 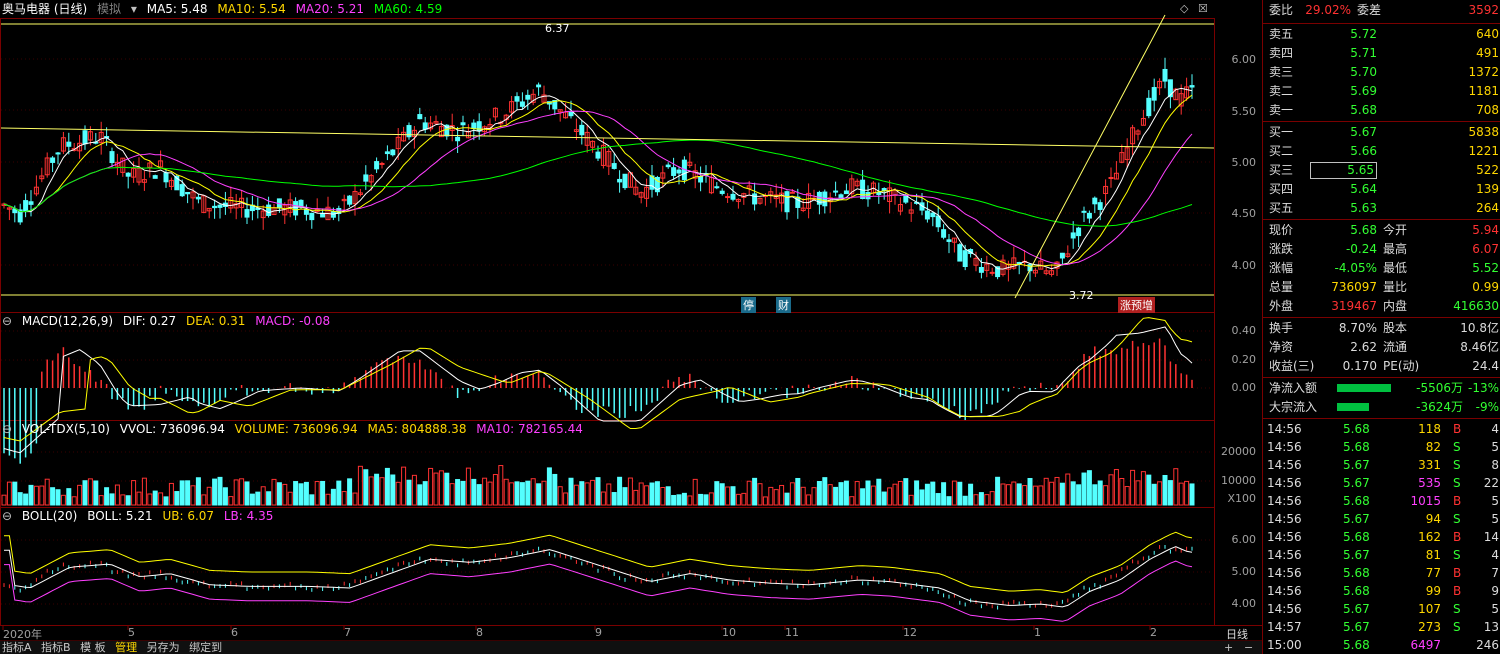 I want to click on ask-row-5: 卖五 5.72 640, so click(x=1381, y=34).